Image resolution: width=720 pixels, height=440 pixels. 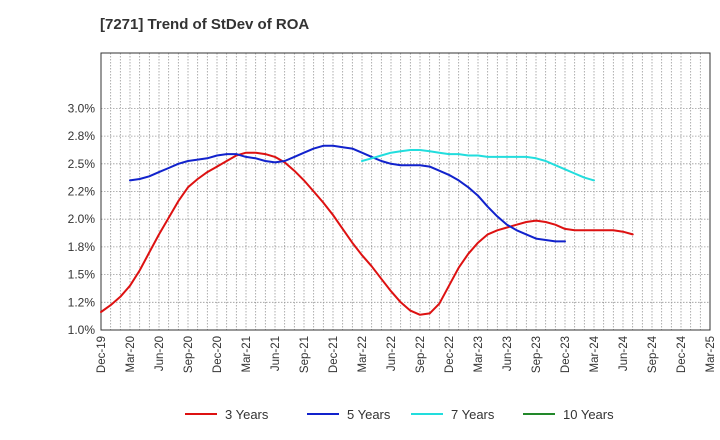 I want to click on legend: 3 Years 5 Years 7 Years 10 Years, so click(x=399, y=414).